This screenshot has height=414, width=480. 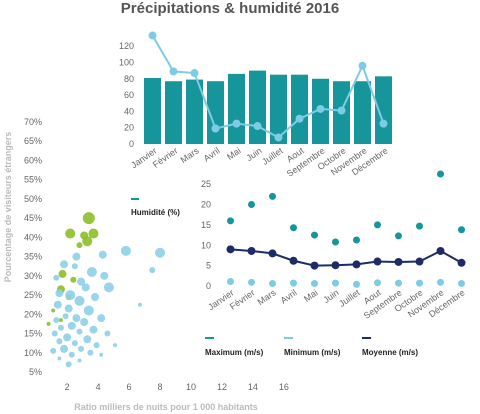 What do you see at coordinates (35, 372) in the screenshot?
I see `scatter-y-tick-label: 5%` at bounding box center [35, 372].